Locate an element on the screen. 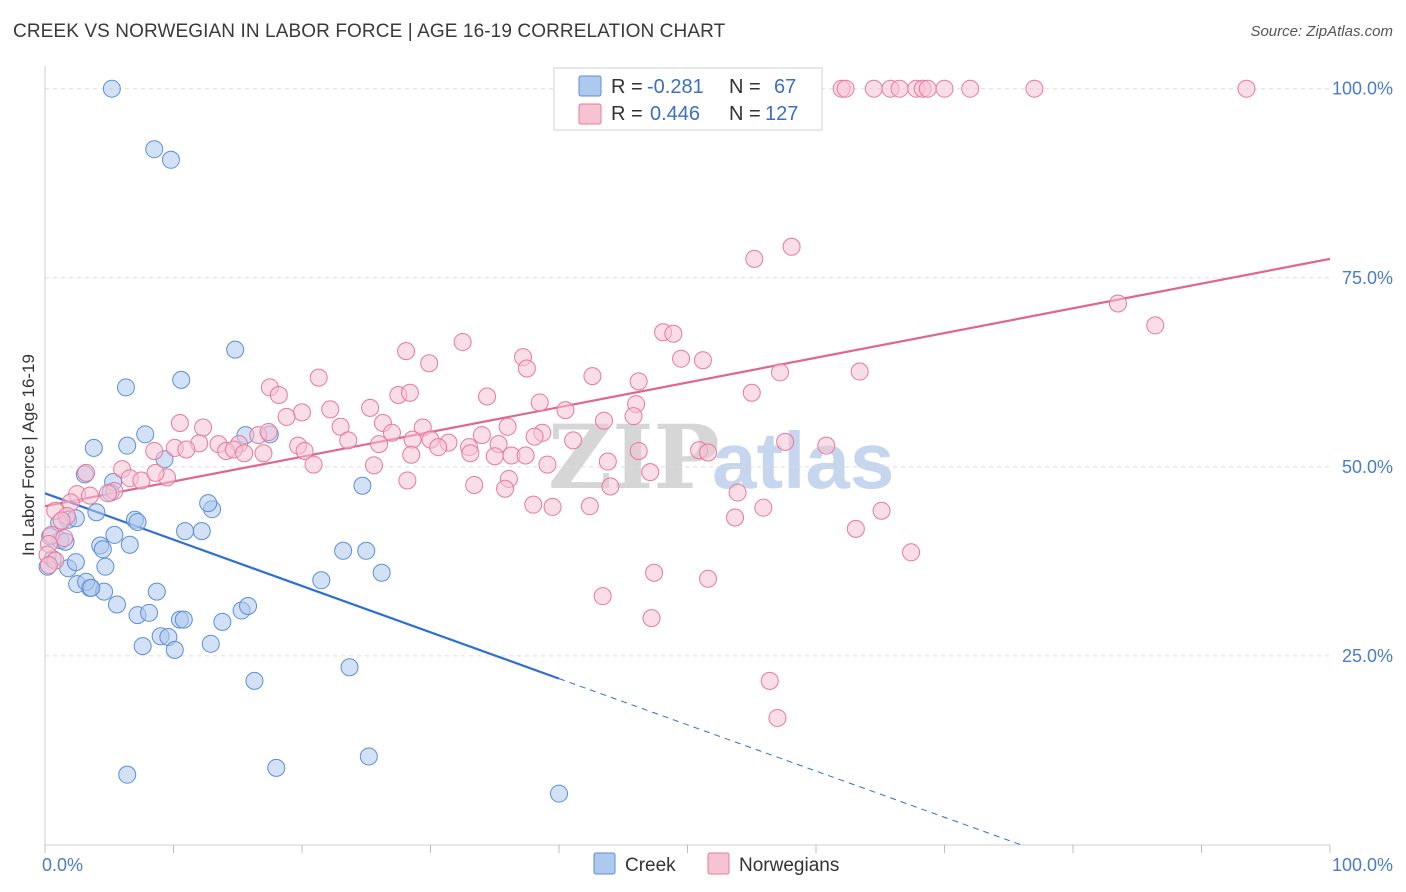 The image size is (1406, 892). y-tick-label: 50.0% is located at coordinates (1367, 467).